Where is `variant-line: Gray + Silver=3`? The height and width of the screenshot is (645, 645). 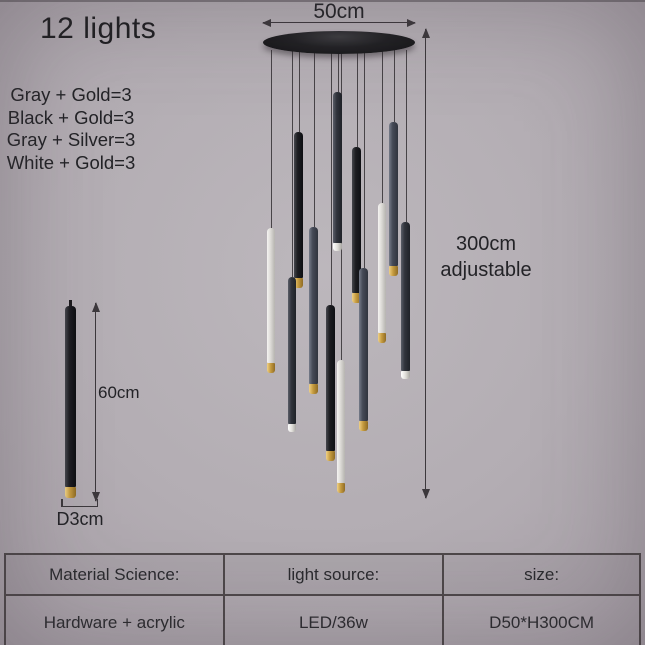
variant-line: Gray + Silver=3 is located at coordinates (71, 139).